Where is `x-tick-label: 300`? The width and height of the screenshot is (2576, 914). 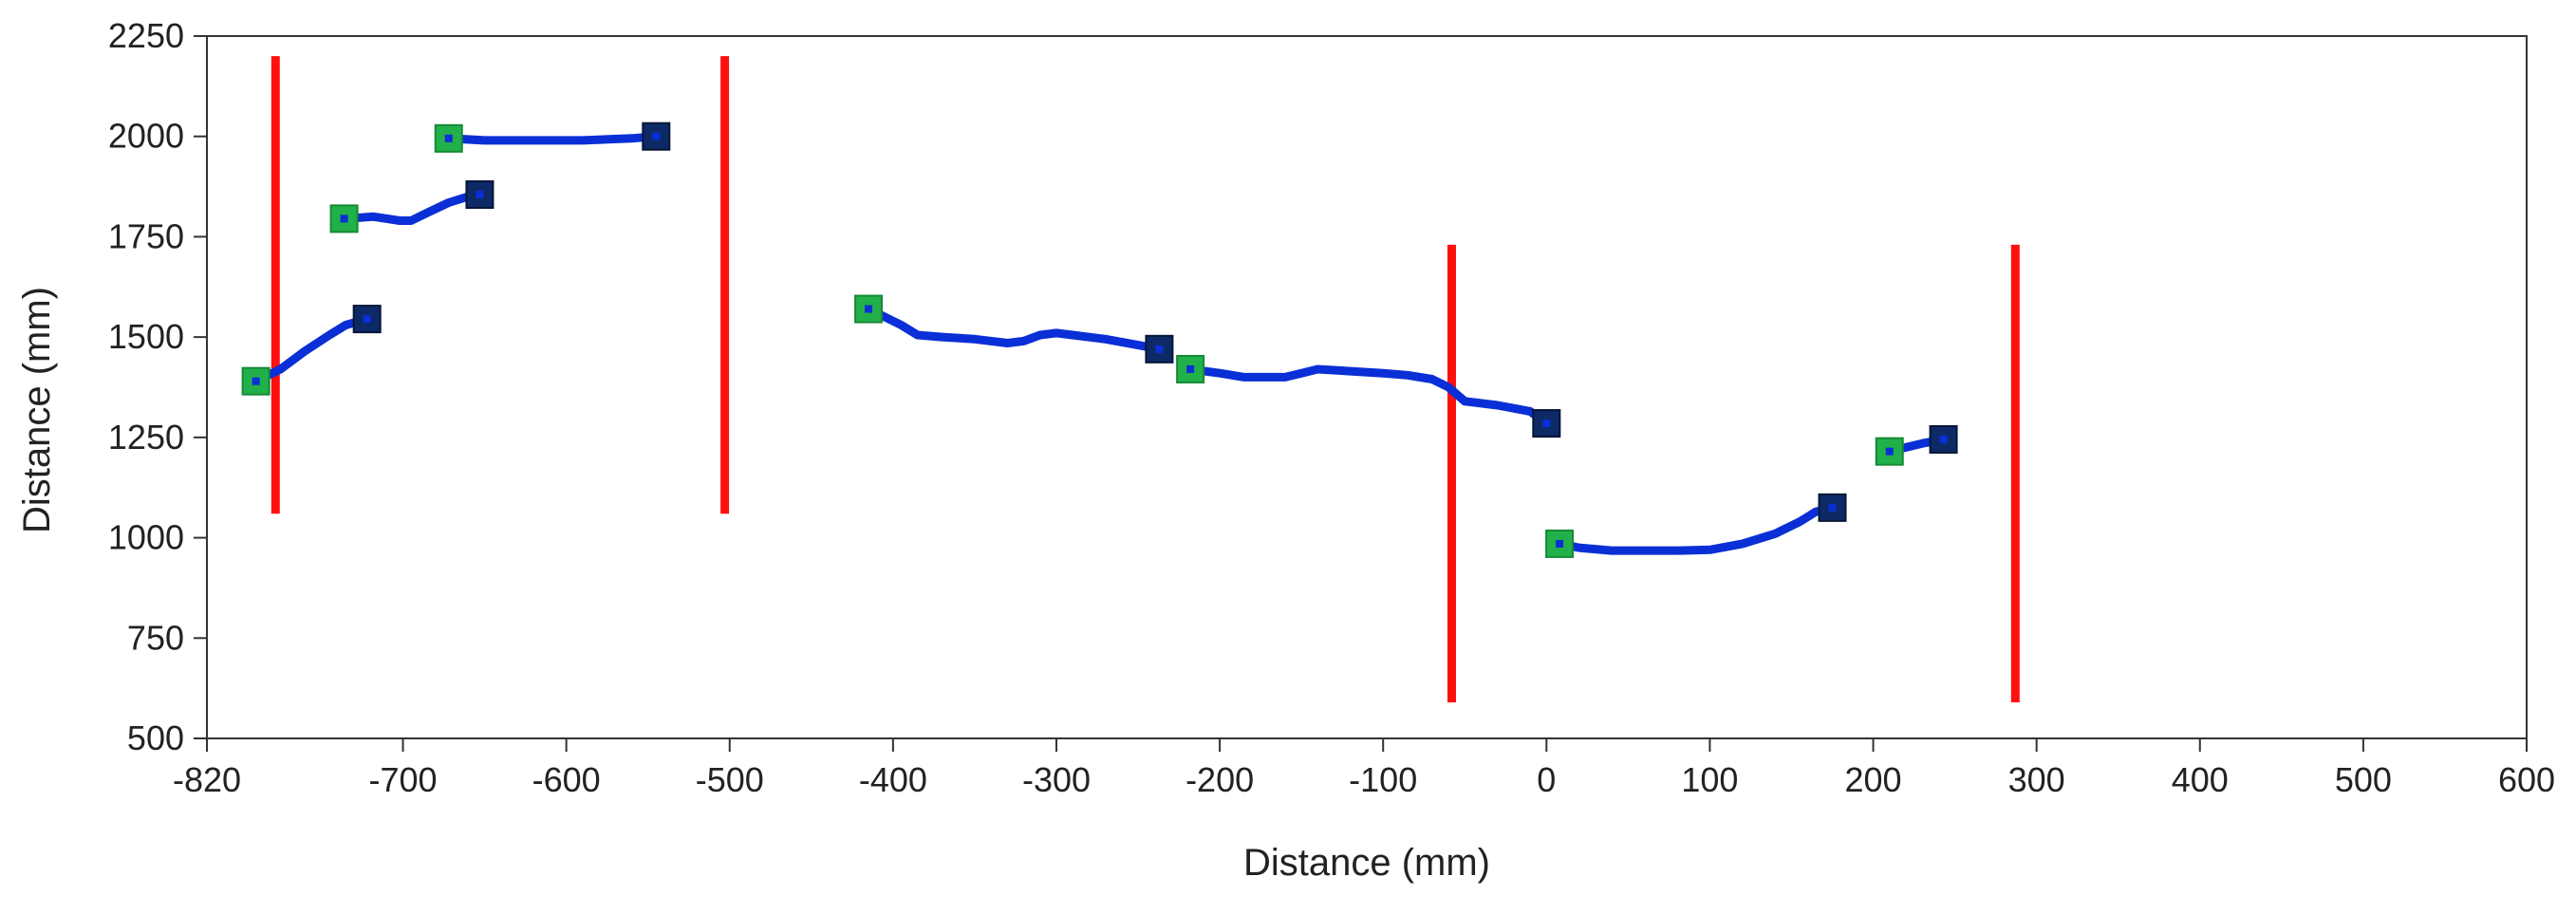 x-tick-label: 300 is located at coordinates (2036, 779).